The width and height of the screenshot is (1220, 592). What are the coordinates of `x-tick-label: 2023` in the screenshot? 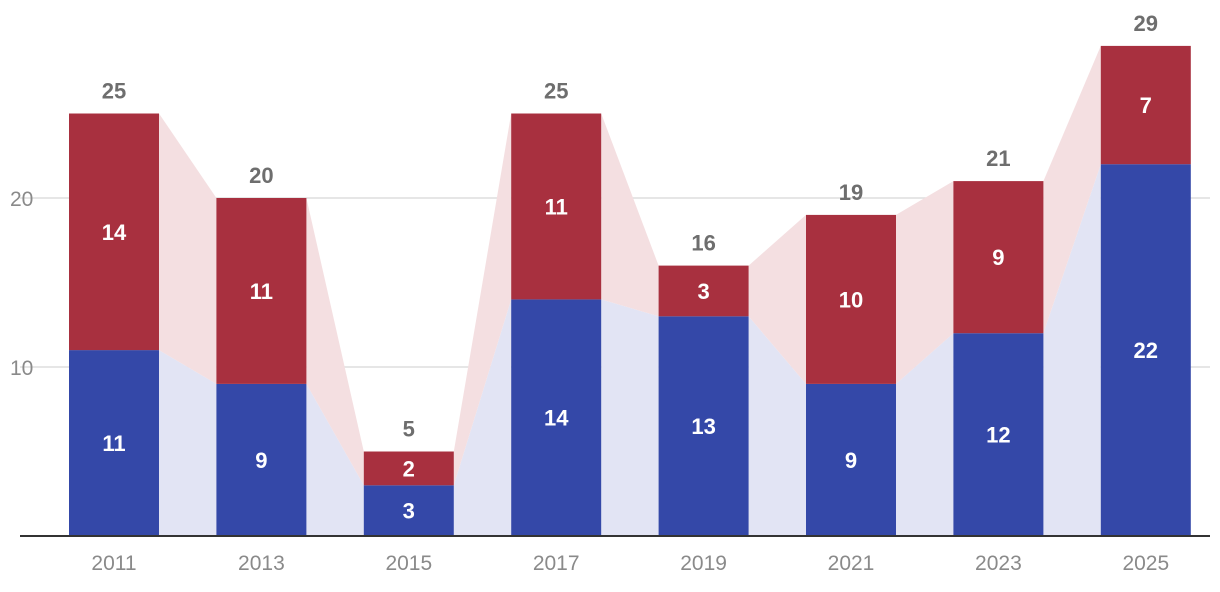 It's located at (998, 563).